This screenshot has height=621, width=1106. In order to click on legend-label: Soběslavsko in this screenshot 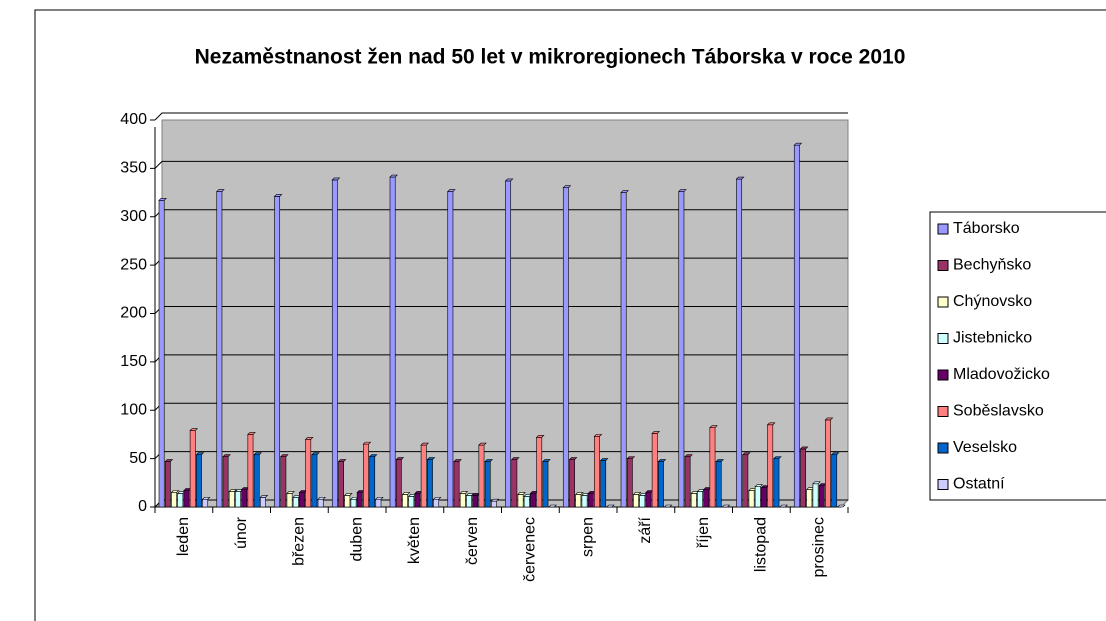, I will do `click(998, 411)`.